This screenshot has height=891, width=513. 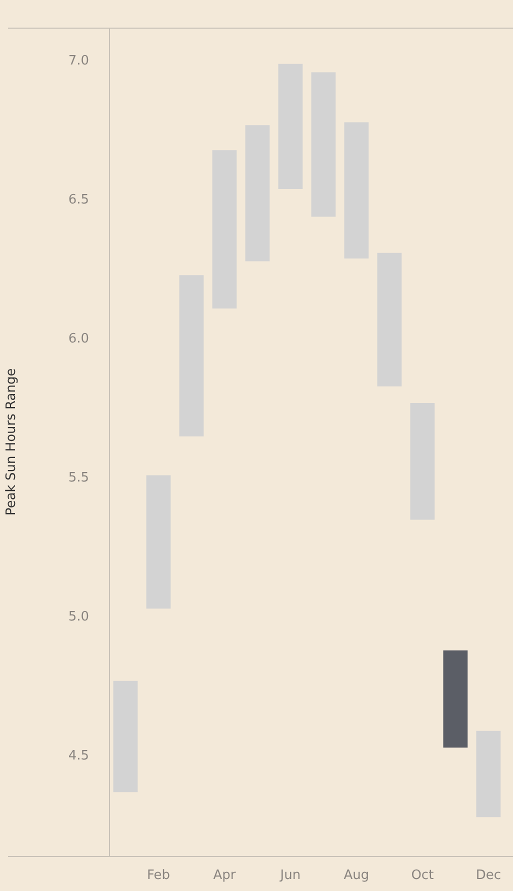 What do you see at coordinates (78, 200) in the screenshot?
I see `y-tick-label: 6.5` at bounding box center [78, 200].